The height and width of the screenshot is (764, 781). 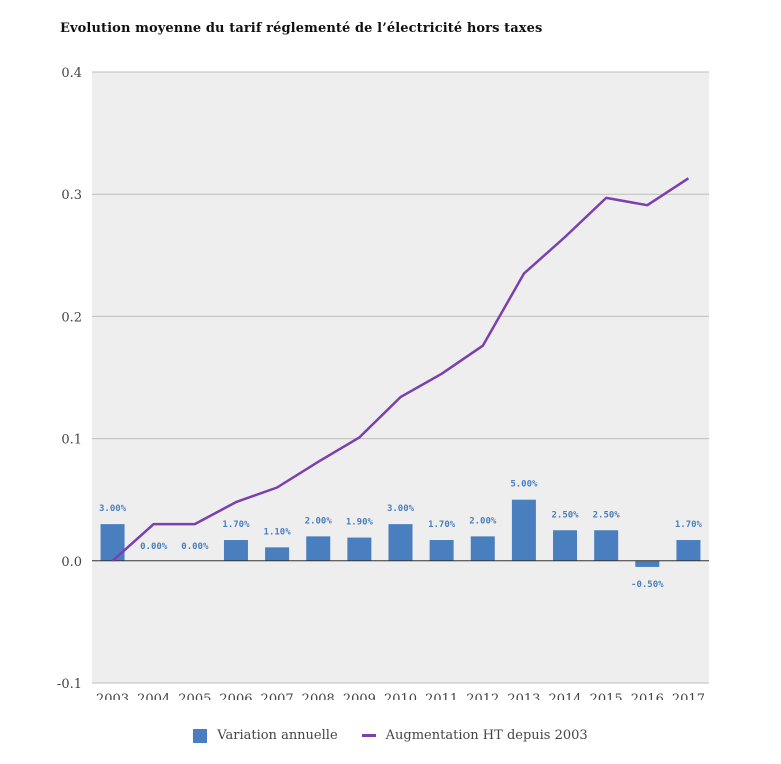 I want to click on x-tick-label: 2012, so click(x=482, y=696).